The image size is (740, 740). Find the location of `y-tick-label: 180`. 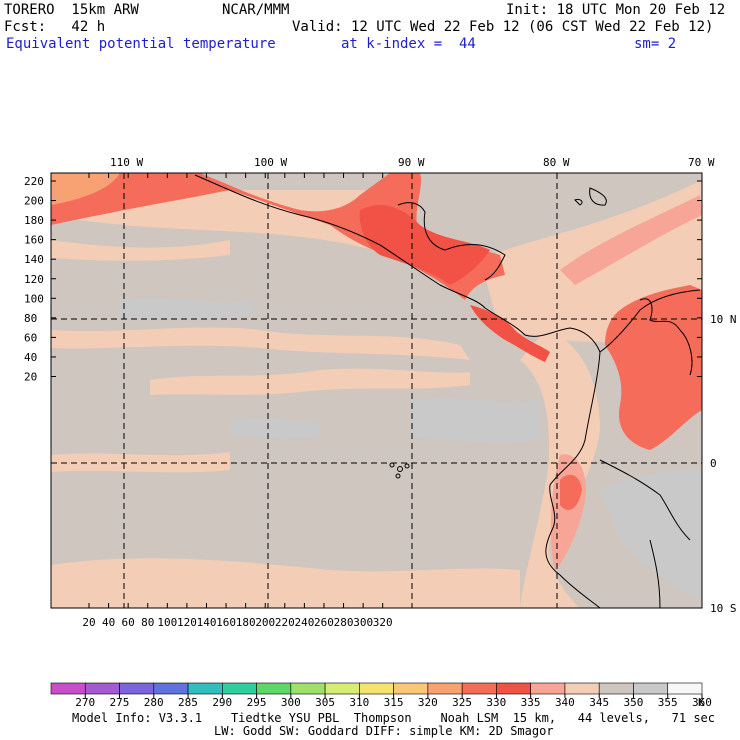

y-tick-label: 180 is located at coordinates (34, 220).